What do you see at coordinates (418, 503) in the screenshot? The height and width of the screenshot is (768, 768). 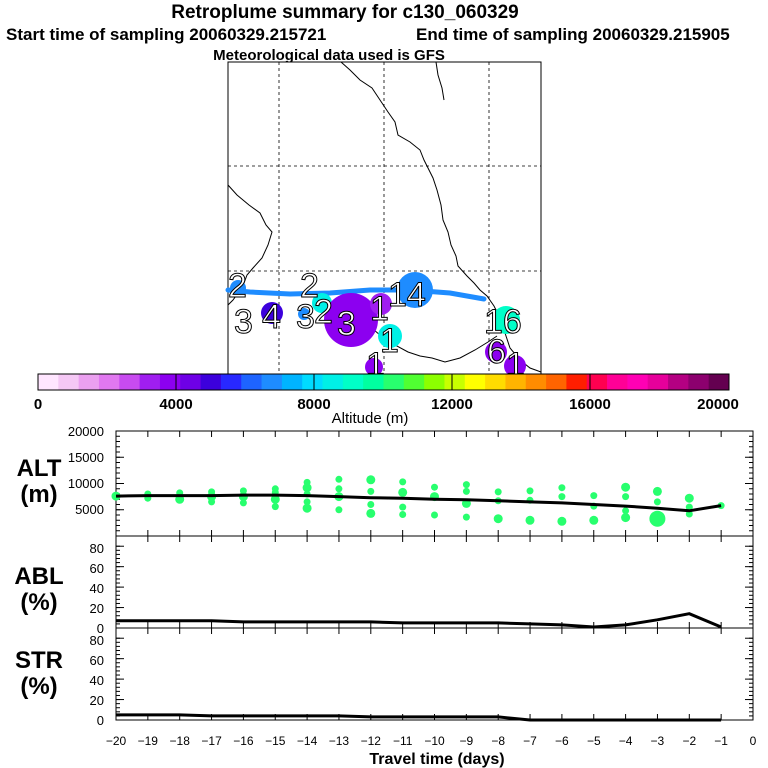 I see `alt-median-line` at bounding box center [418, 503].